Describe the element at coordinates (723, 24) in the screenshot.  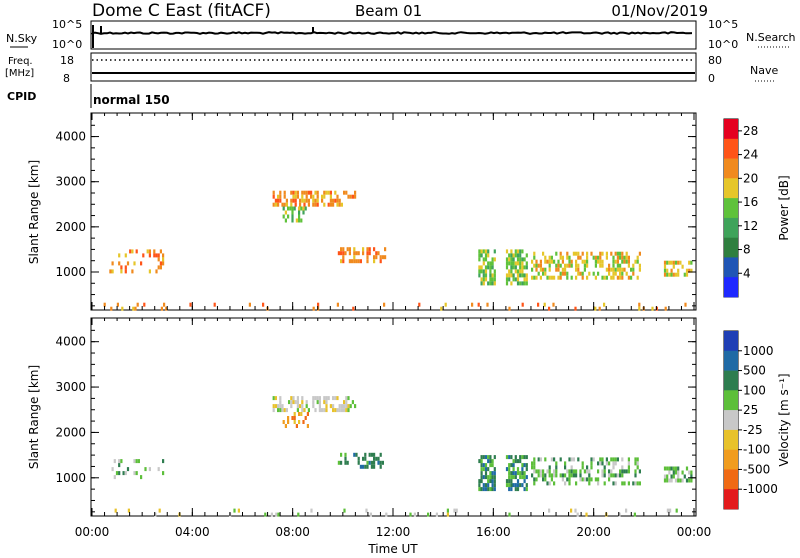
I see `nsearch-tick-top: 10^5` at that location.